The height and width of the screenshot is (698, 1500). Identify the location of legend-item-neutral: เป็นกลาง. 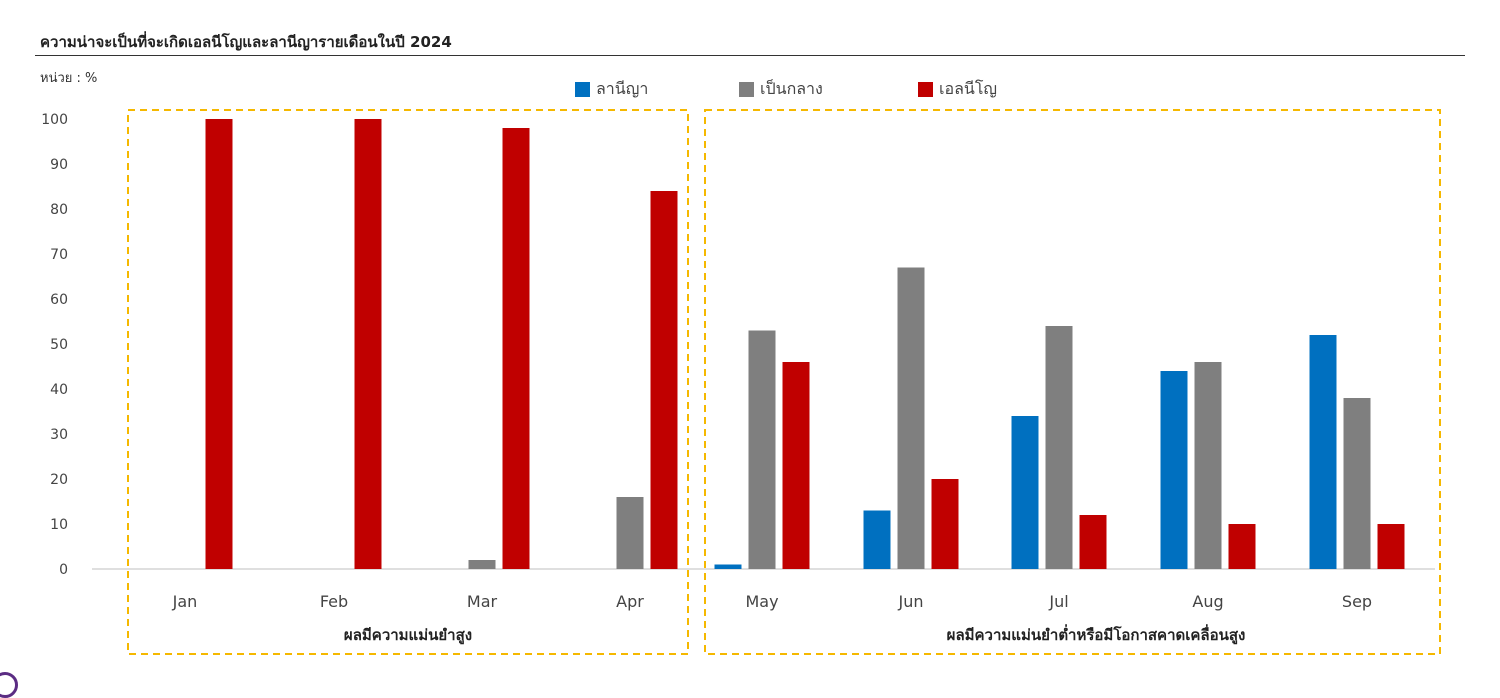
(781, 89).